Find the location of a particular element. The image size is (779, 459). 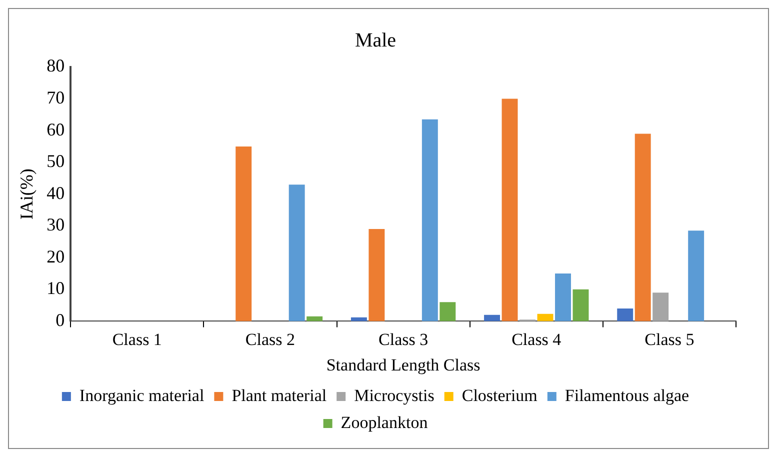

legend-label: Plant material is located at coordinates (279, 395).